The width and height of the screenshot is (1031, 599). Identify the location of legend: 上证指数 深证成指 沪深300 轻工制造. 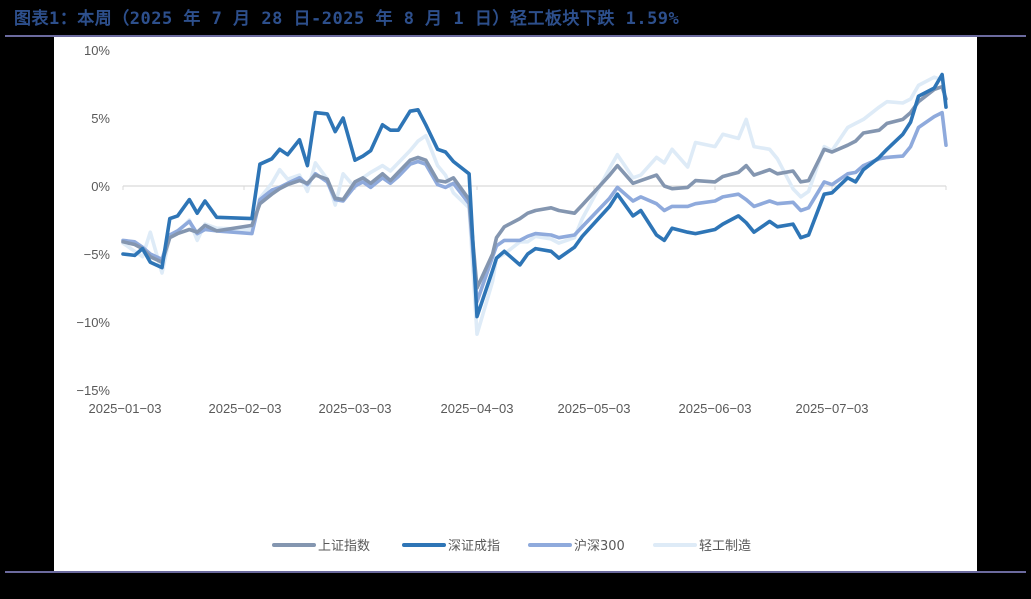
(511, 546).